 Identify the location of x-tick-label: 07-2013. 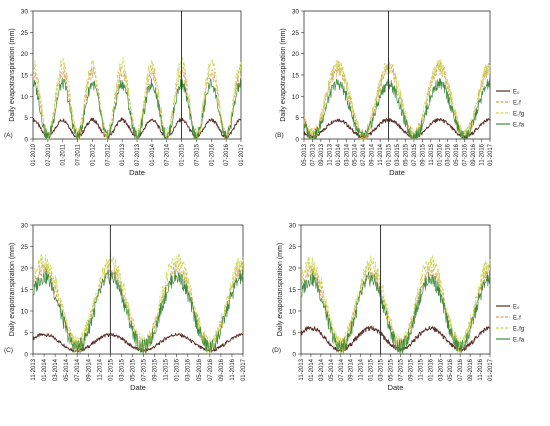
(313, 154).